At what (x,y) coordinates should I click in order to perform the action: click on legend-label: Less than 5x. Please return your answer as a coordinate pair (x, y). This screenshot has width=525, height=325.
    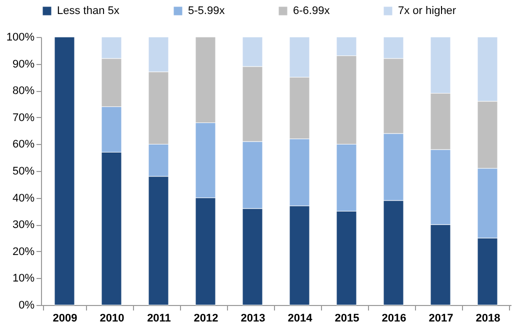
    Looking at the image, I should click on (88, 11).